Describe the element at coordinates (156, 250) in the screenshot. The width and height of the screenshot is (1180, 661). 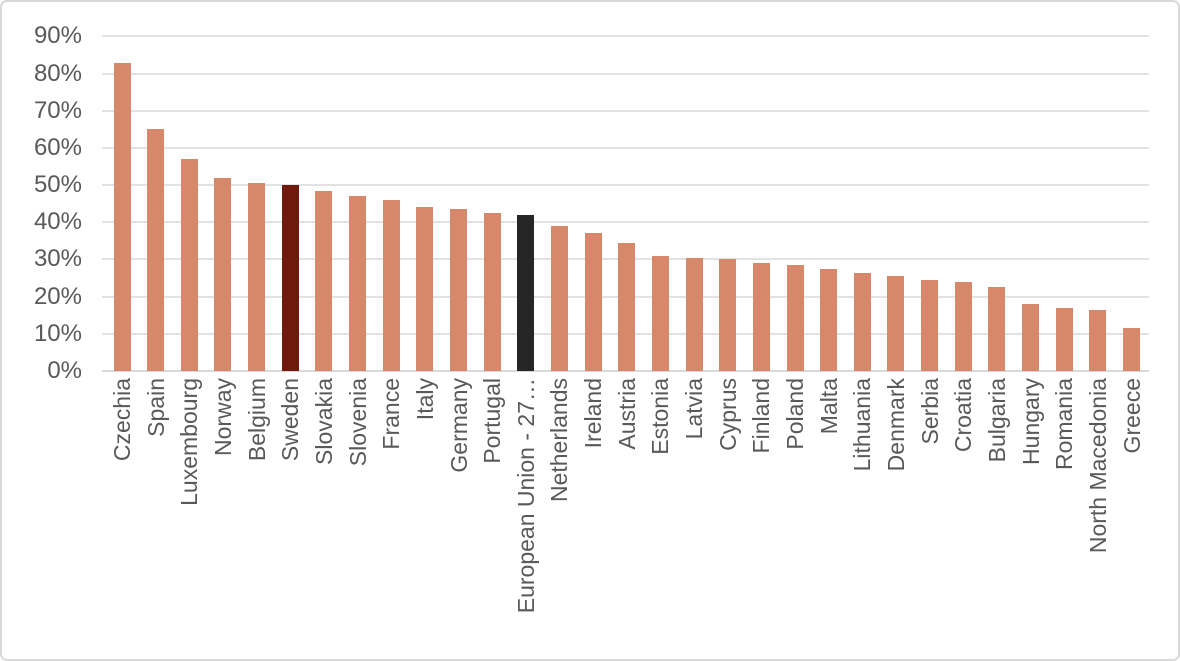
I see `bar-spain` at that location.